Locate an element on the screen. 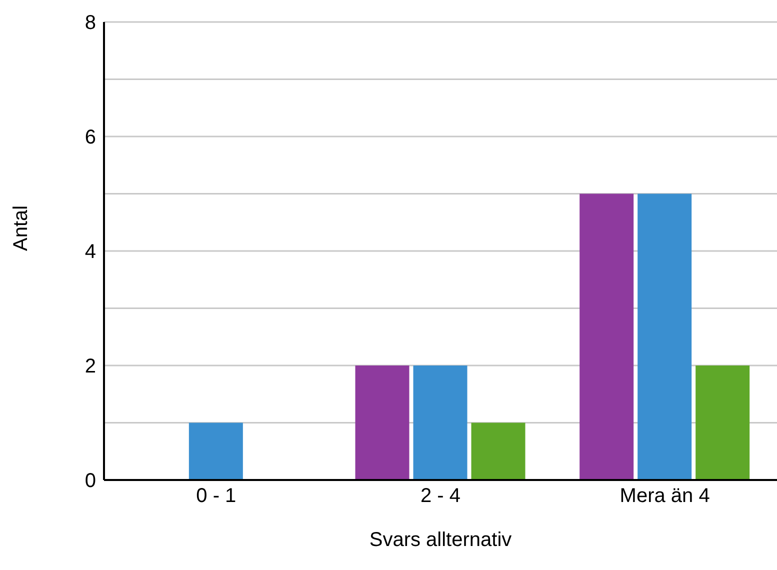  x-tick-label: 2 - 4 is located at coordinates (440, 496).